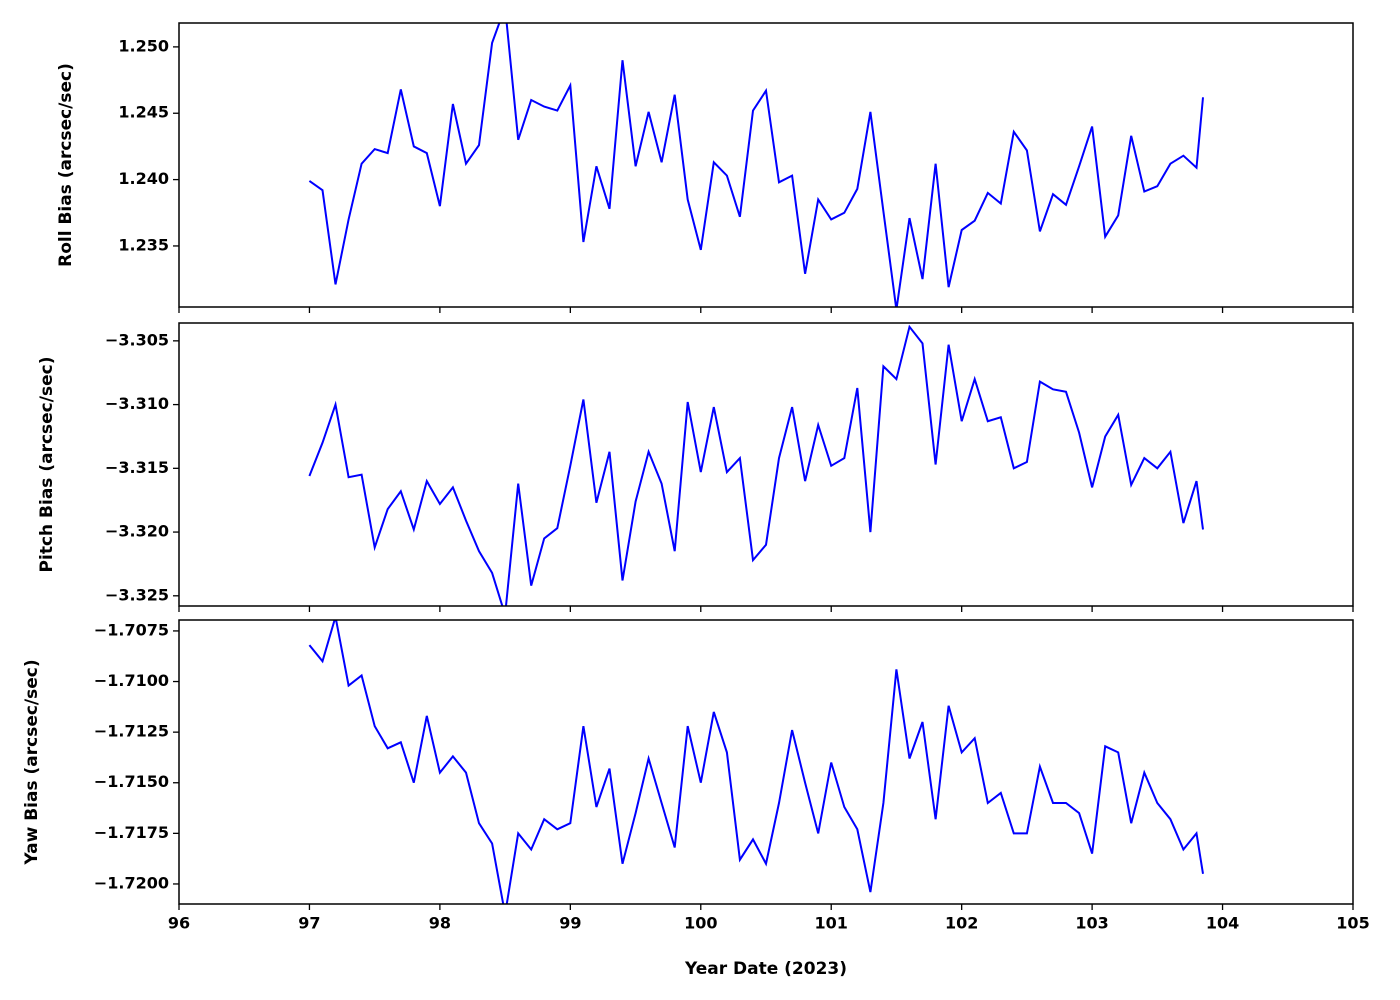 Image resolution: width=1400 pixels, height=1000 pixels. I want to click on y-tick-label: −1.7075, so click(131, 629).